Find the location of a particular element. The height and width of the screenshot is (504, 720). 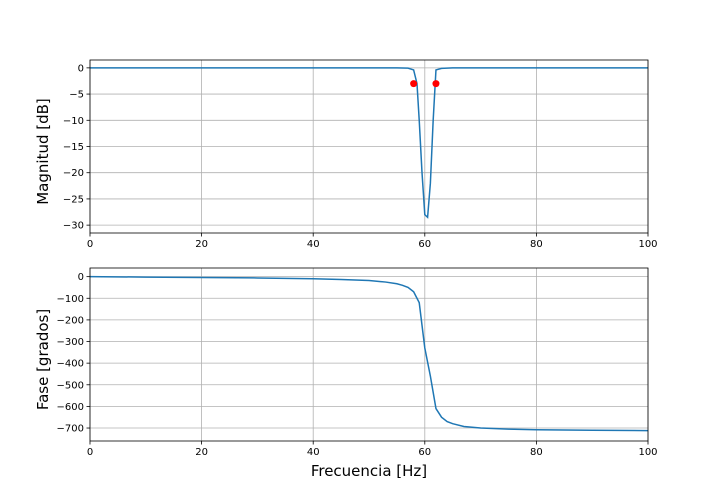

phase-xtick-label-20: 20 is located at coordinates (201, 452).